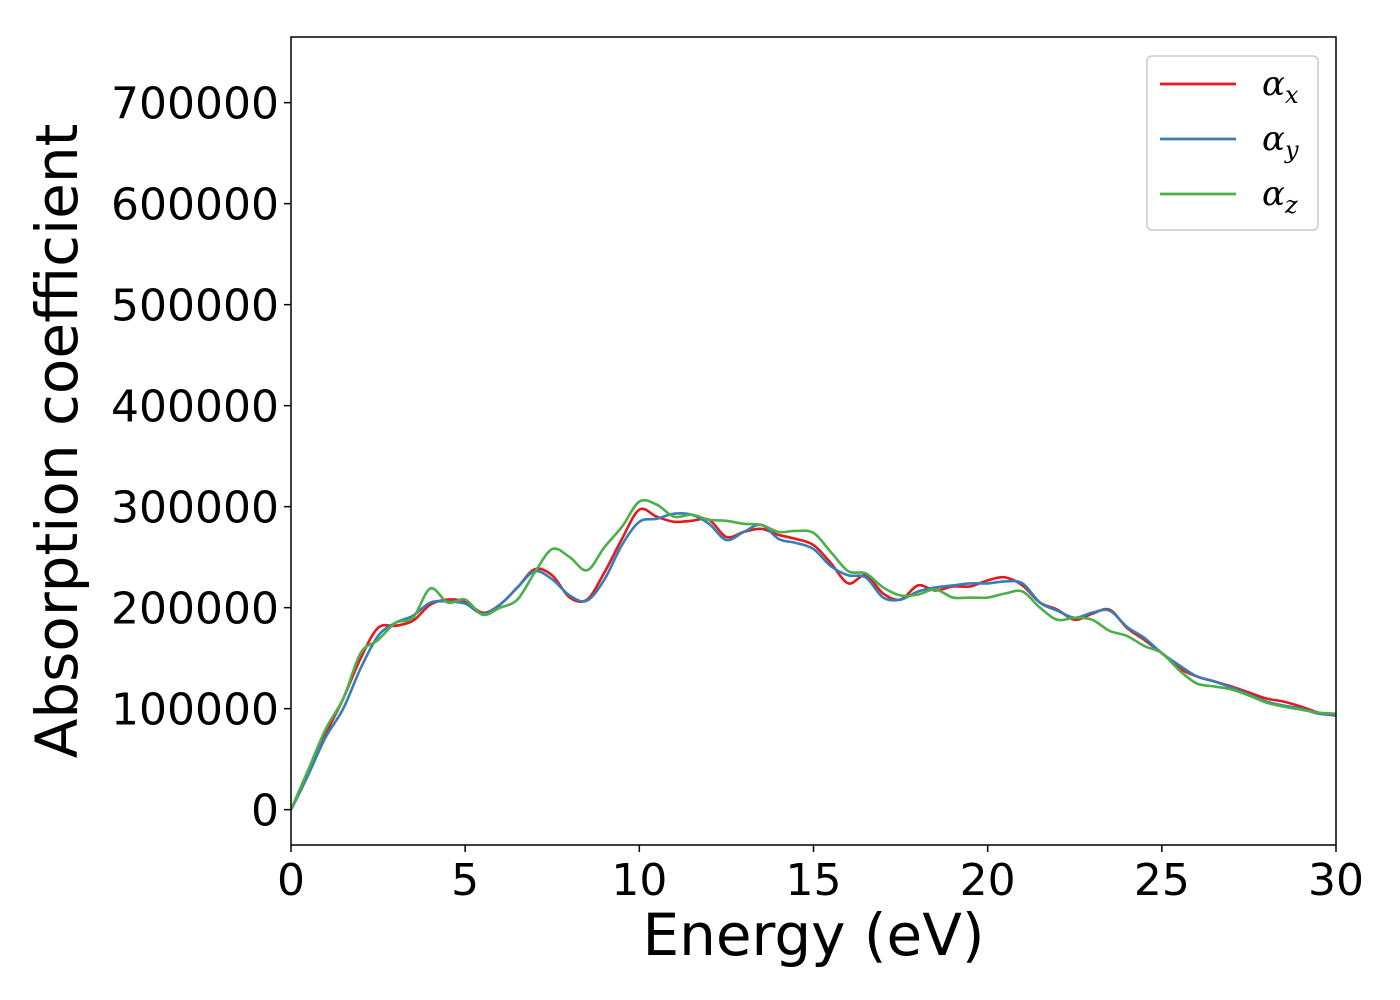 The width and height of the screenshot is (1400, 1000). Describe the element at coordinates (57, 441) in the screenshot. I see `y-axis-title: Absorption coefficient` at that location.